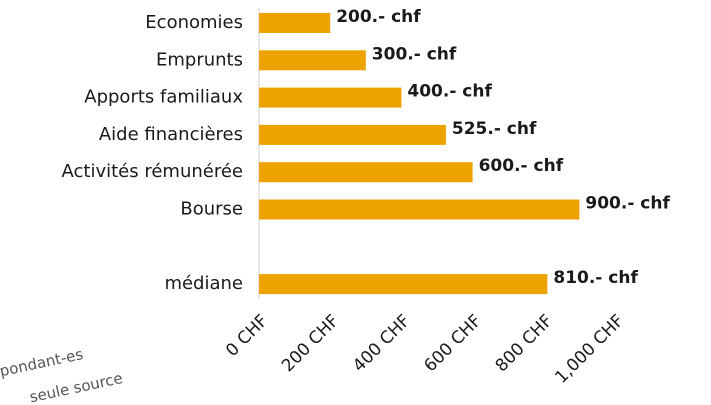 This screenshot has height=405, width=711. What do you see at coordinates (42, 362) in the screenshot?
I see `annotation: pondant-es` at bounding box center [42, 362].